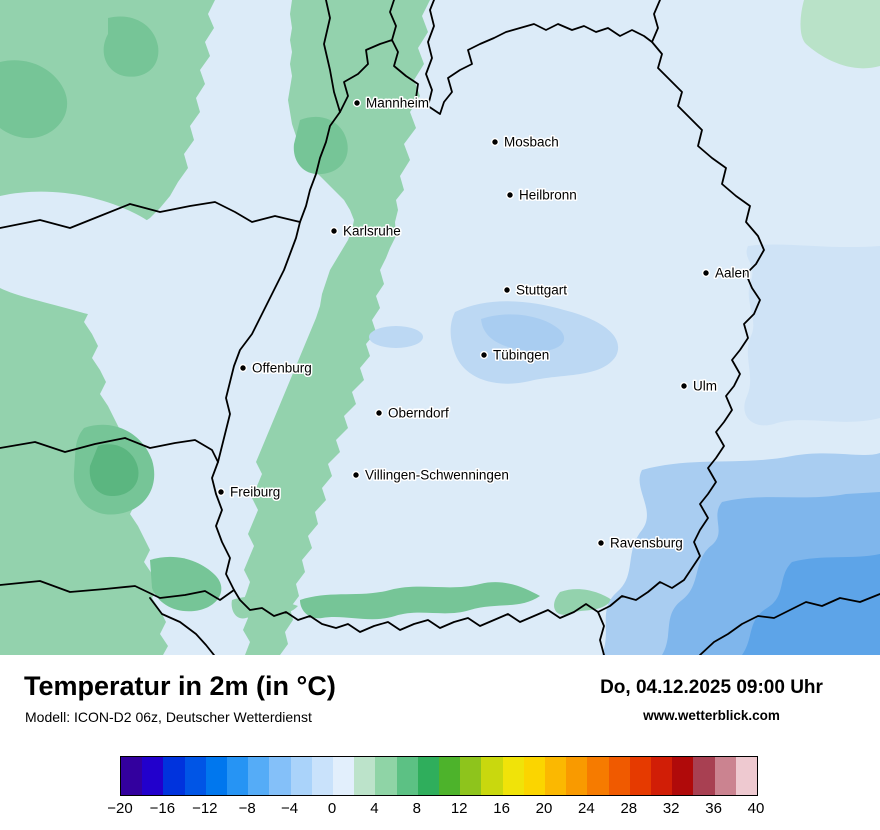 The image size is (880, 830). What do you see at coordinates (544, 808) in the screenshot?
I see `legend-tick-label: 20` at bounding box center [544, 808].